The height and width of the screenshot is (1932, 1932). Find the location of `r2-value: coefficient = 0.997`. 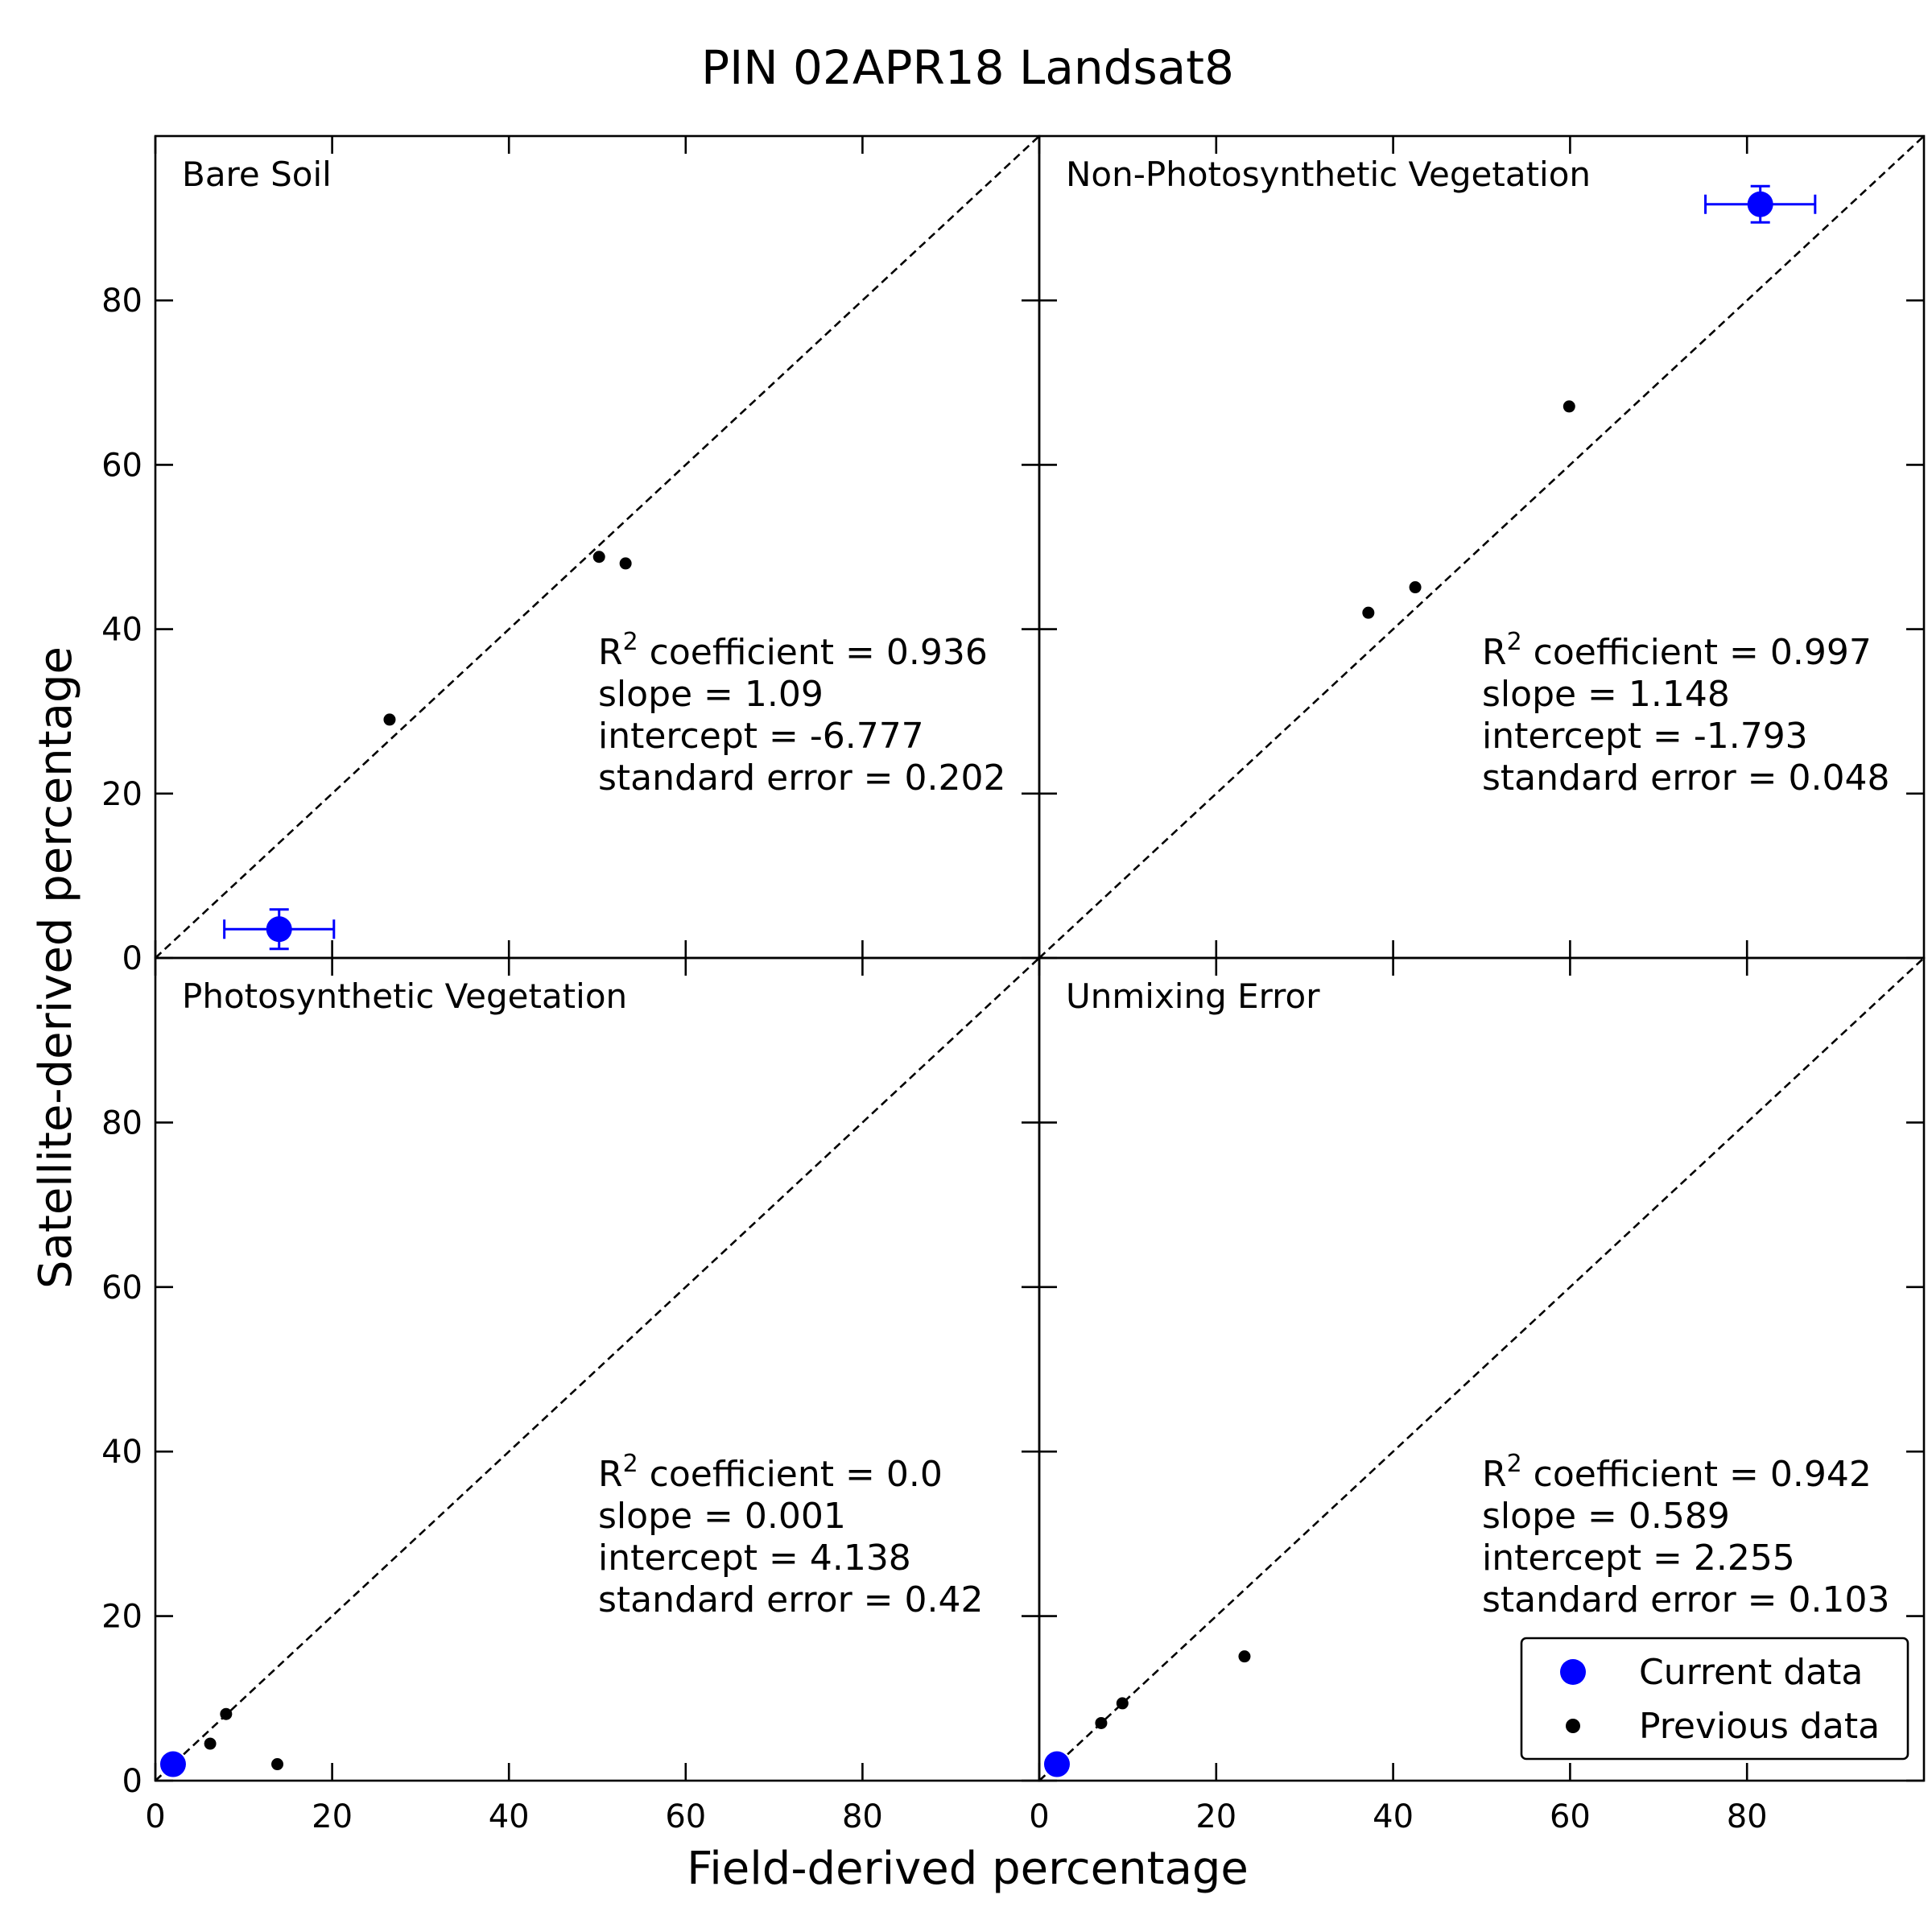

r2-value: coefficient = 0.997 is located at coordinates (1697, 652).